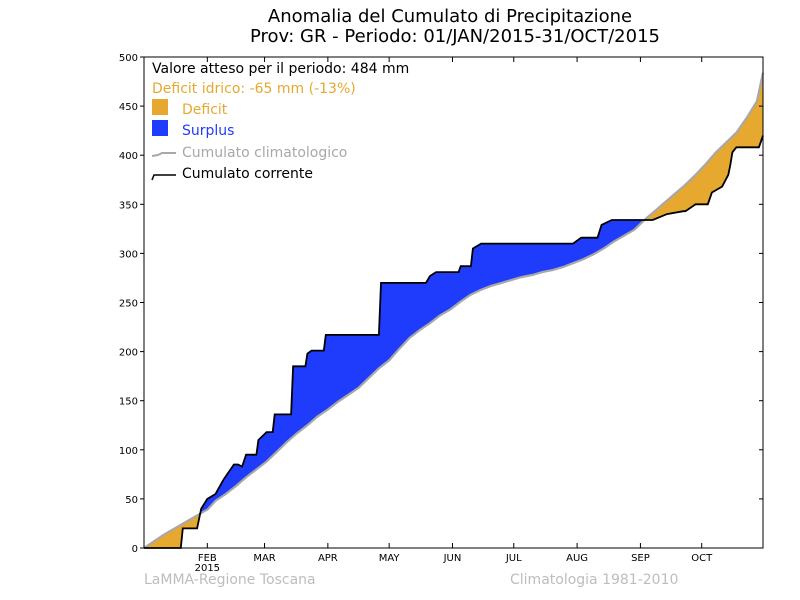 The width and height of the screenshot is (800, 600). What do you see at coordinates (450, 16) in the screenshot?
I see `chart-title: Anomalia del Cumulato di Precipitazione` at bounding box center [450, 16].